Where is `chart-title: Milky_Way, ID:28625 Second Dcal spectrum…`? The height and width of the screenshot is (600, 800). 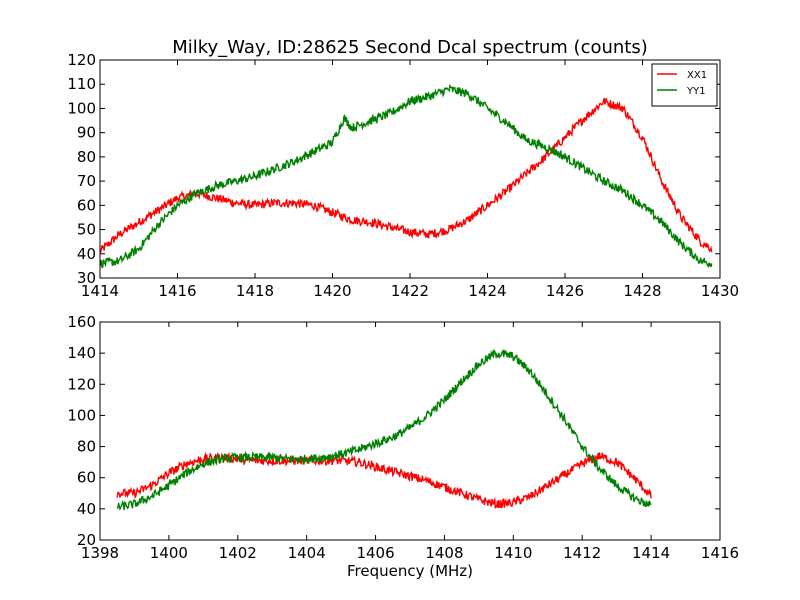 chart-title: Milky_Way, ID:28625 Second Dcal spectrum… is located at coordinates (410, 47).